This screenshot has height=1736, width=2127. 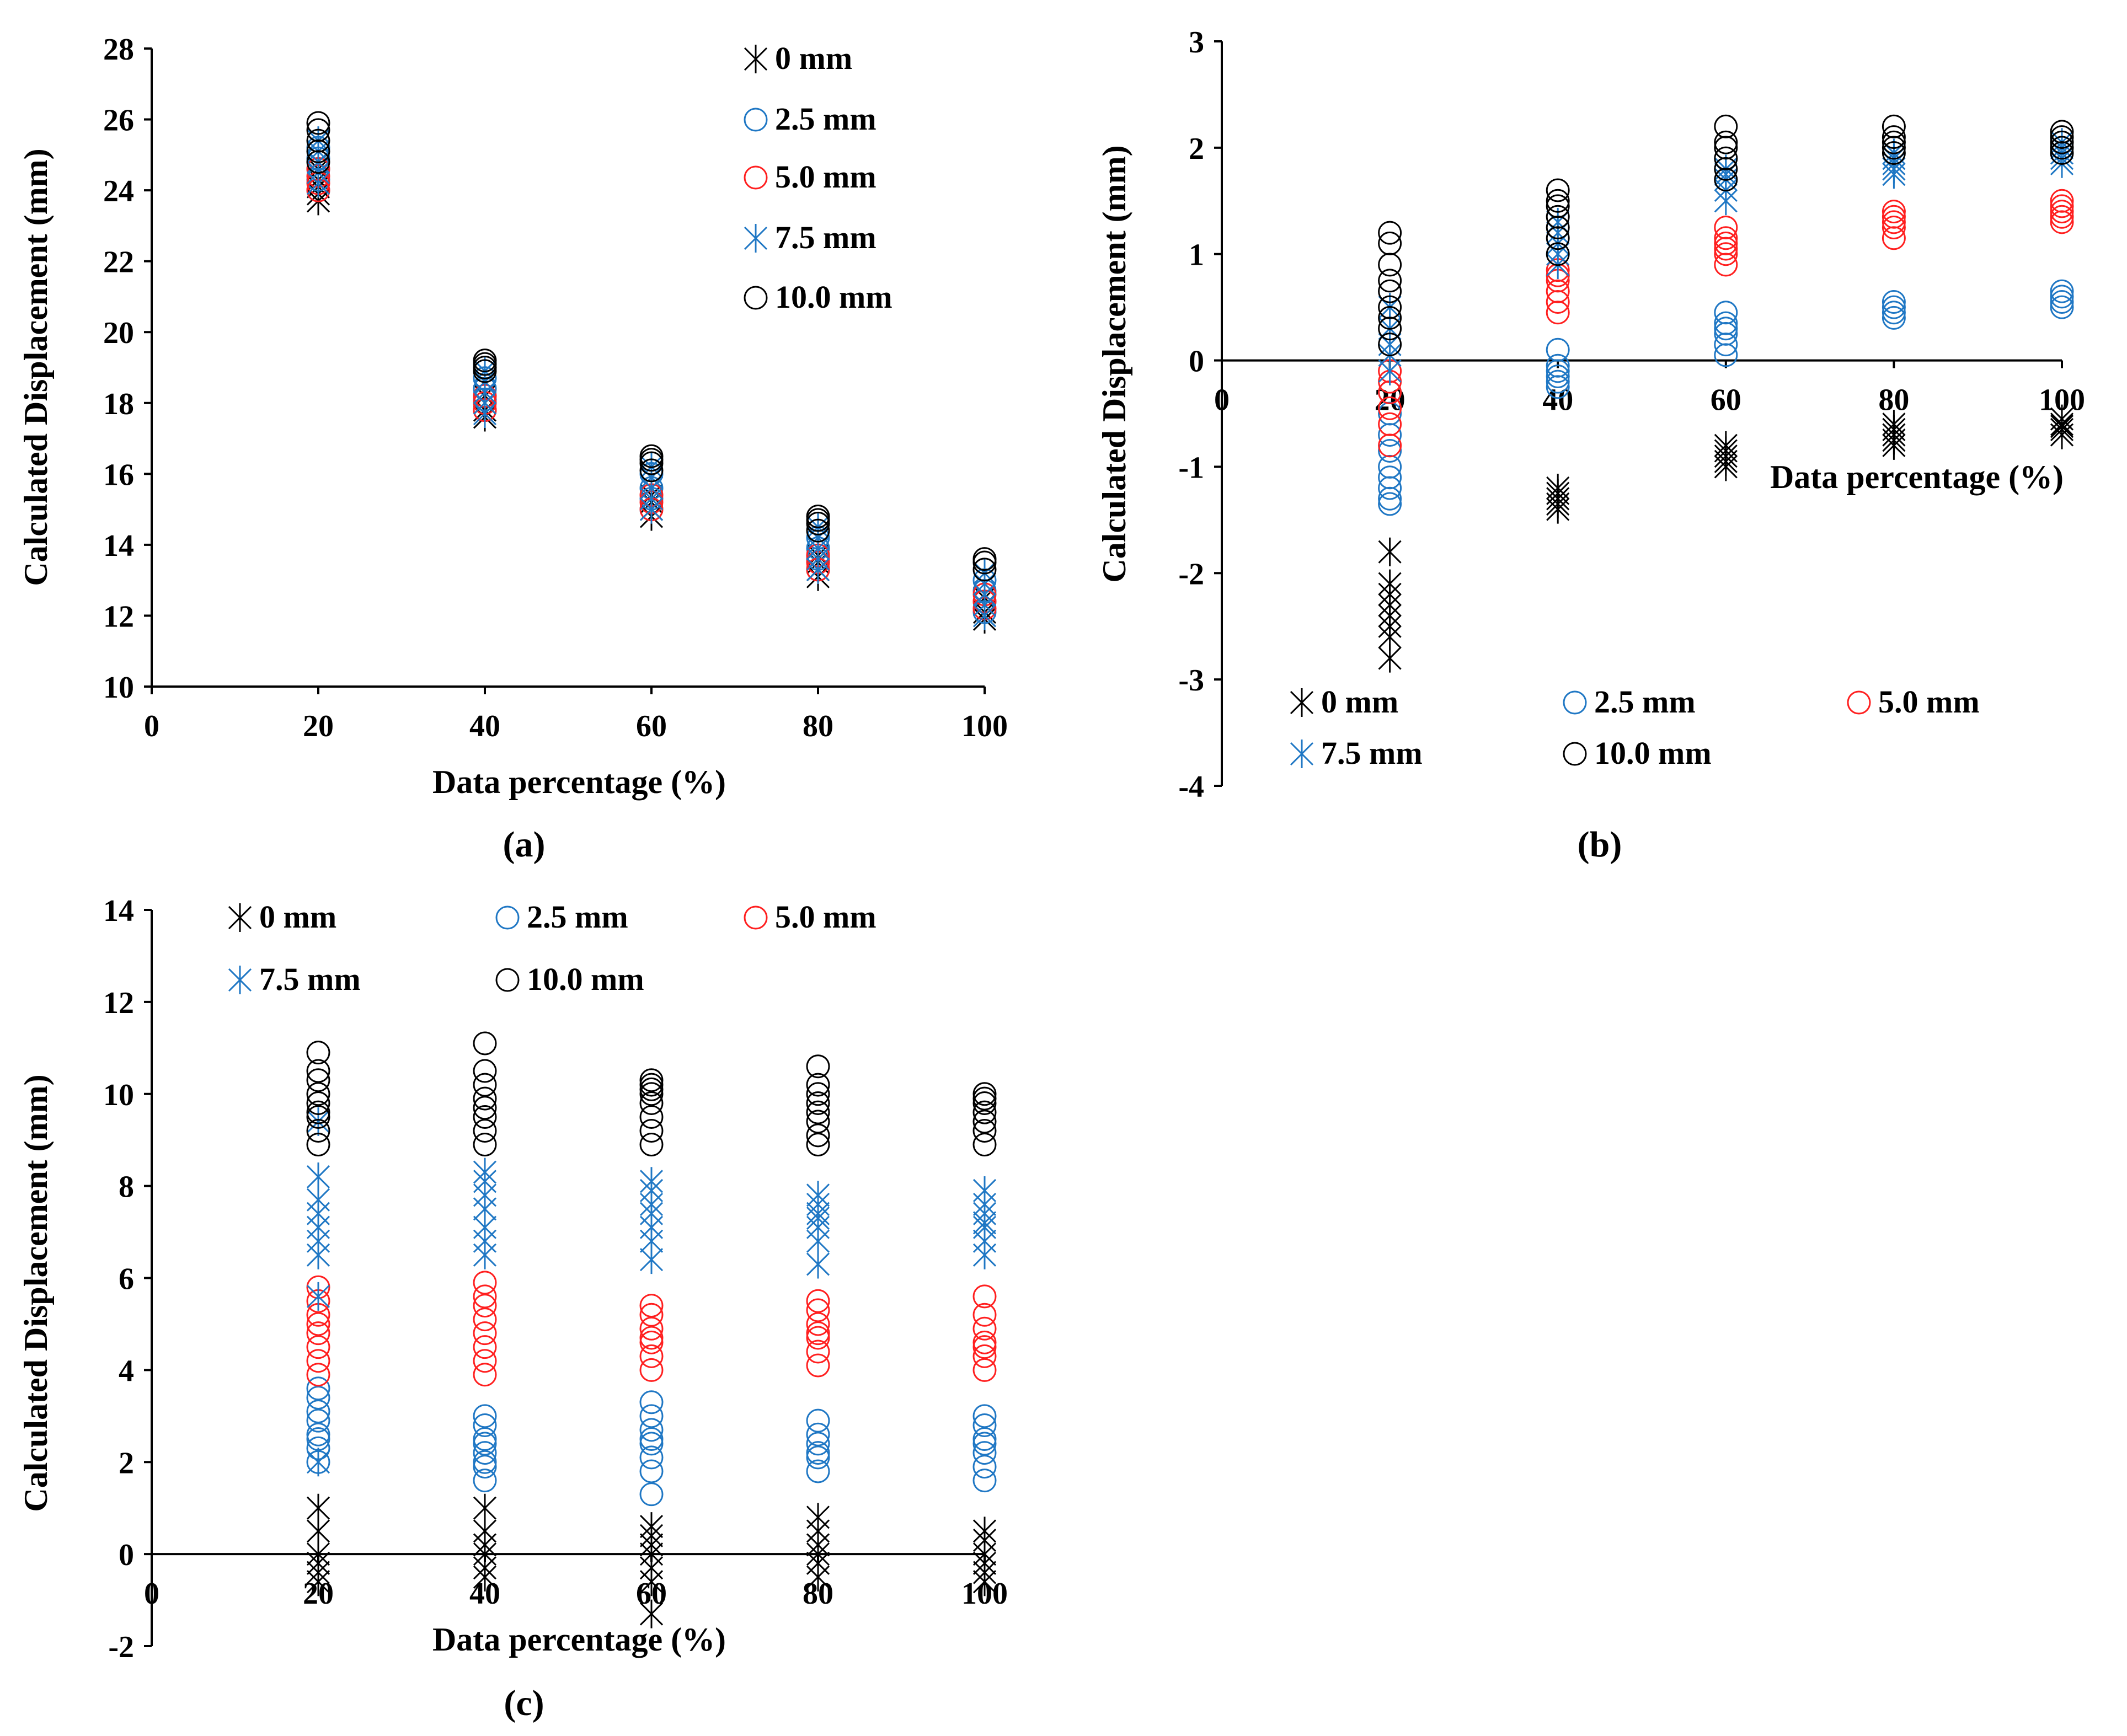 What do you see at coordinates (1197, 255) in the screenshot?
I see `y-tick-label: 1` at bounding box center [1197, 255].